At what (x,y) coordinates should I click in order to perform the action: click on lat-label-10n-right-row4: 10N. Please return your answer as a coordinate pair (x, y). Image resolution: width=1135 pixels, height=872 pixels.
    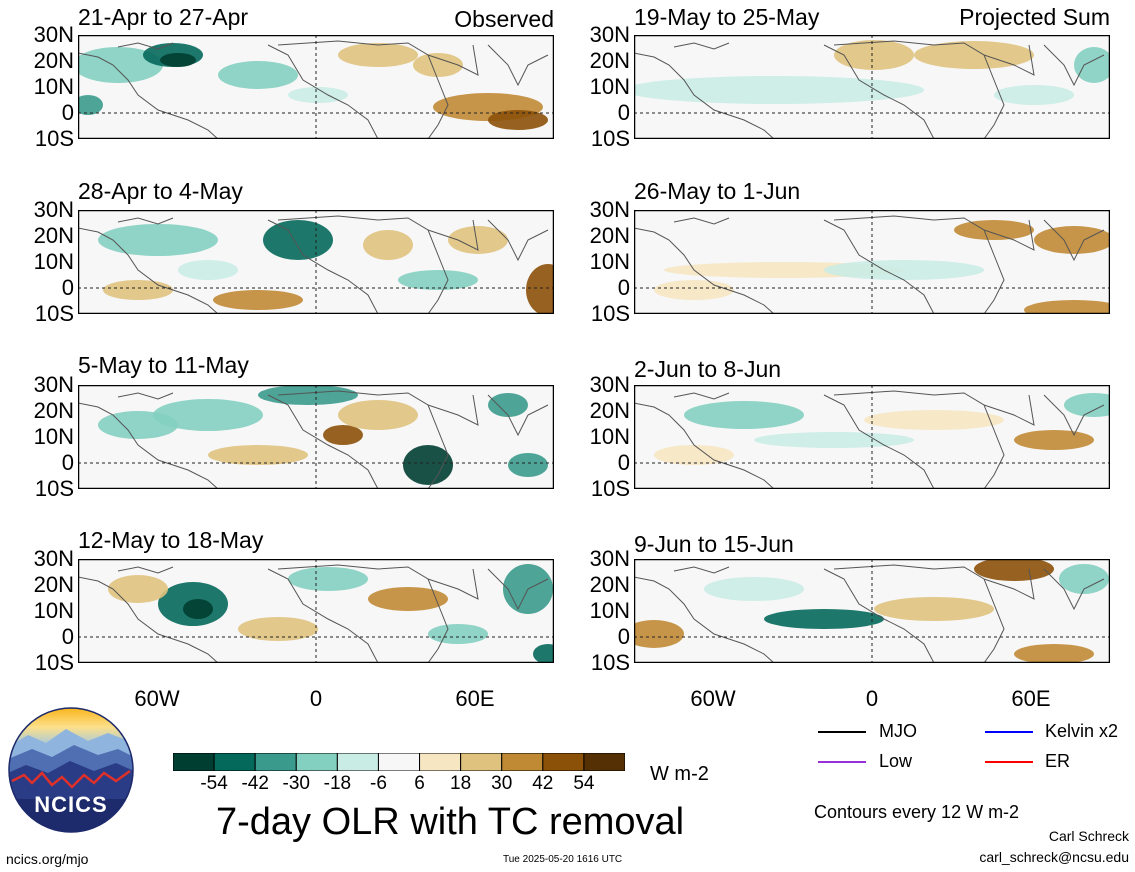
    Looking at the image, I should click on (609, 610).